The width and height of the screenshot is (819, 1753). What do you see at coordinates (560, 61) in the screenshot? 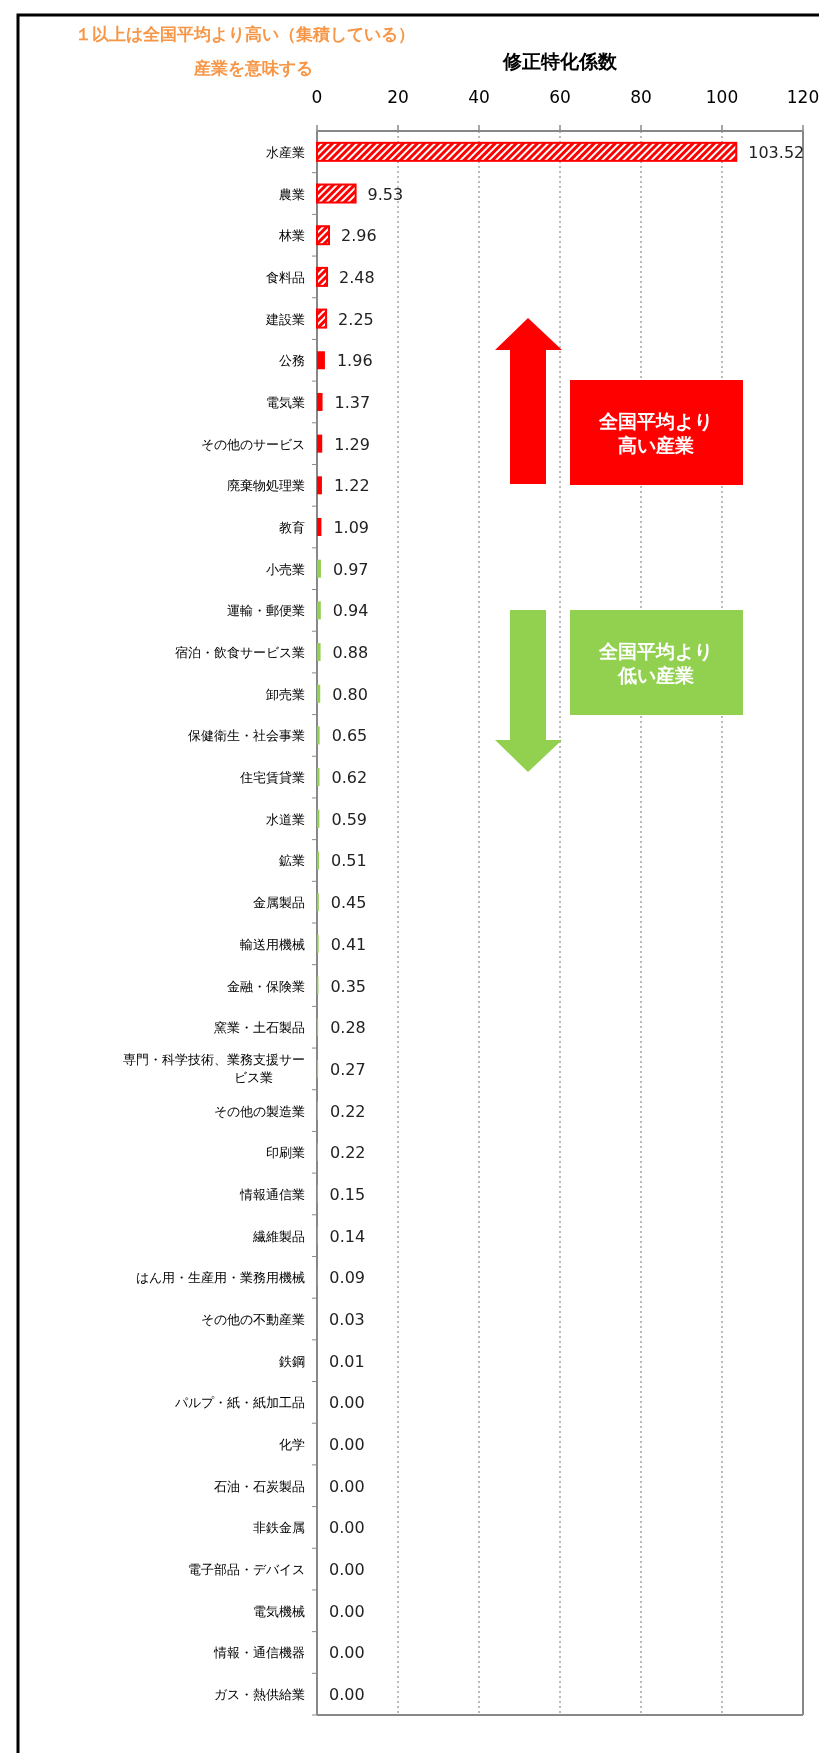
I see `x-axis-title: 修正特化係数` at bounding box center [560, 61].